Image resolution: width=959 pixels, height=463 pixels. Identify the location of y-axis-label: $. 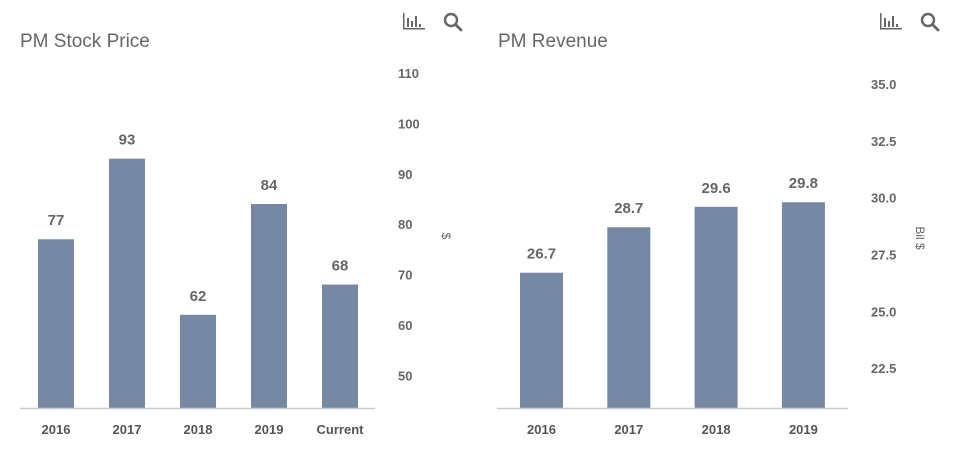
(446, 236).